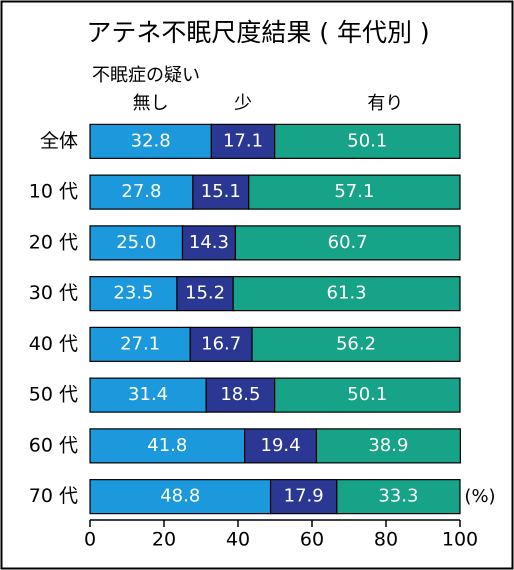  I want to click on x-tick-label: 20, so click(164, 540).